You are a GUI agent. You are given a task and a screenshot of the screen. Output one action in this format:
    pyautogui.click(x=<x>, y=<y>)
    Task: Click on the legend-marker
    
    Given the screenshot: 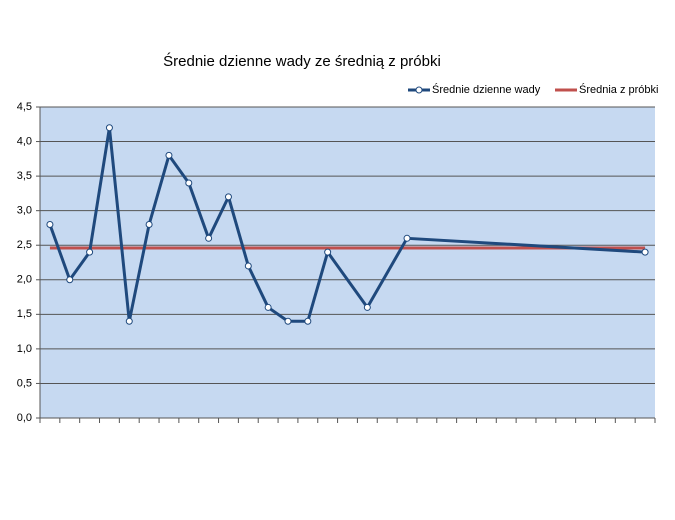 What is the action you would take?
    pyautogui.click(x=419, y=90)
    